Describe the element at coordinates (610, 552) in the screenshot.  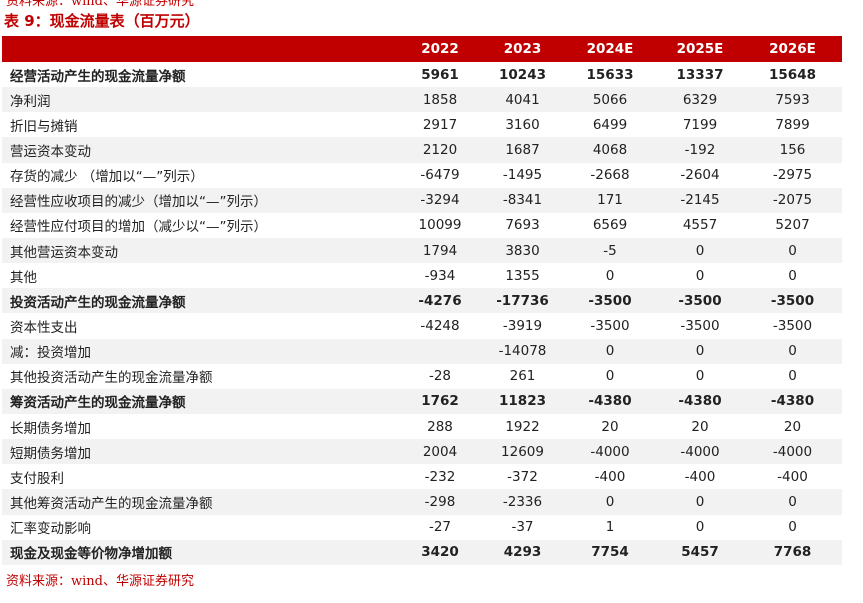
I see `value-cell: 7754` at that location.